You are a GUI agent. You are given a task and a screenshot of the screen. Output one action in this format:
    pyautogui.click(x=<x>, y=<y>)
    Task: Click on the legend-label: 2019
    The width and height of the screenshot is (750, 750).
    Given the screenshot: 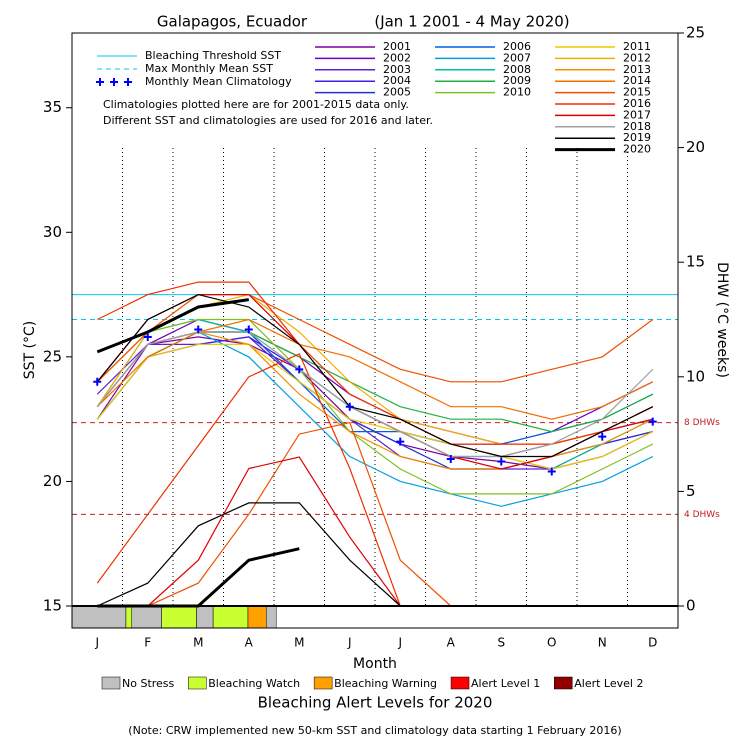 What is the action you would take?
    pyautogui.click(x=637, y=137)
    